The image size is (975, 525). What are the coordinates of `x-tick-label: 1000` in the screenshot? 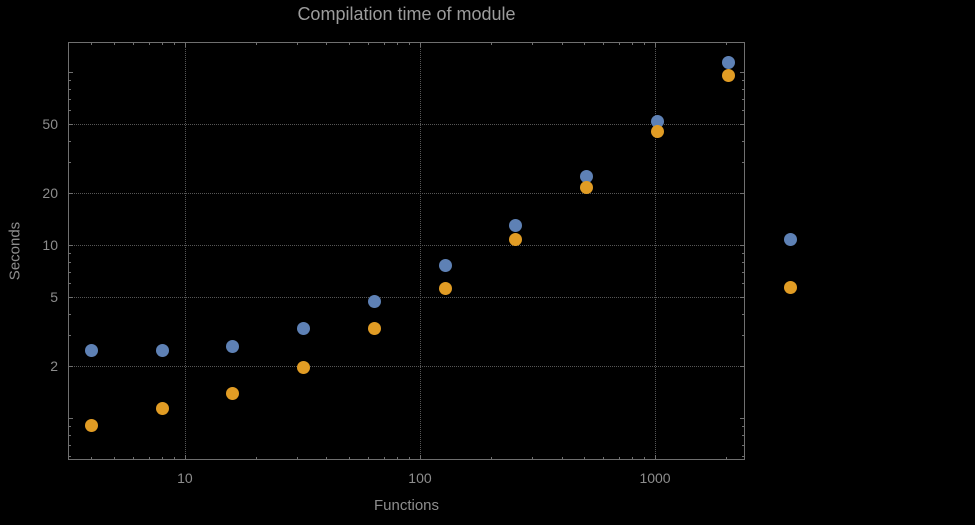 It's located at (655, 478).